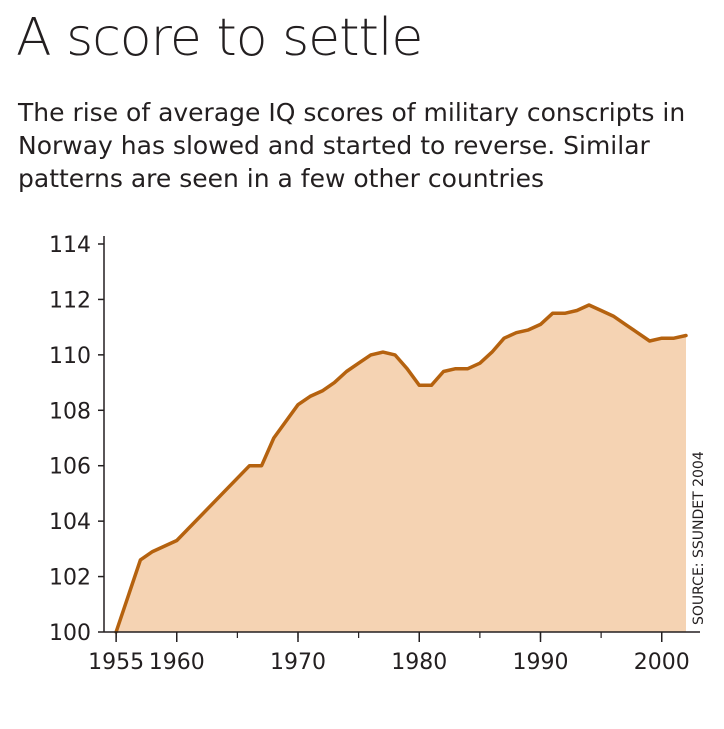  Describe the element at coordinates (346, 371) in the screenshot. I see `data-point-1974` at that location.